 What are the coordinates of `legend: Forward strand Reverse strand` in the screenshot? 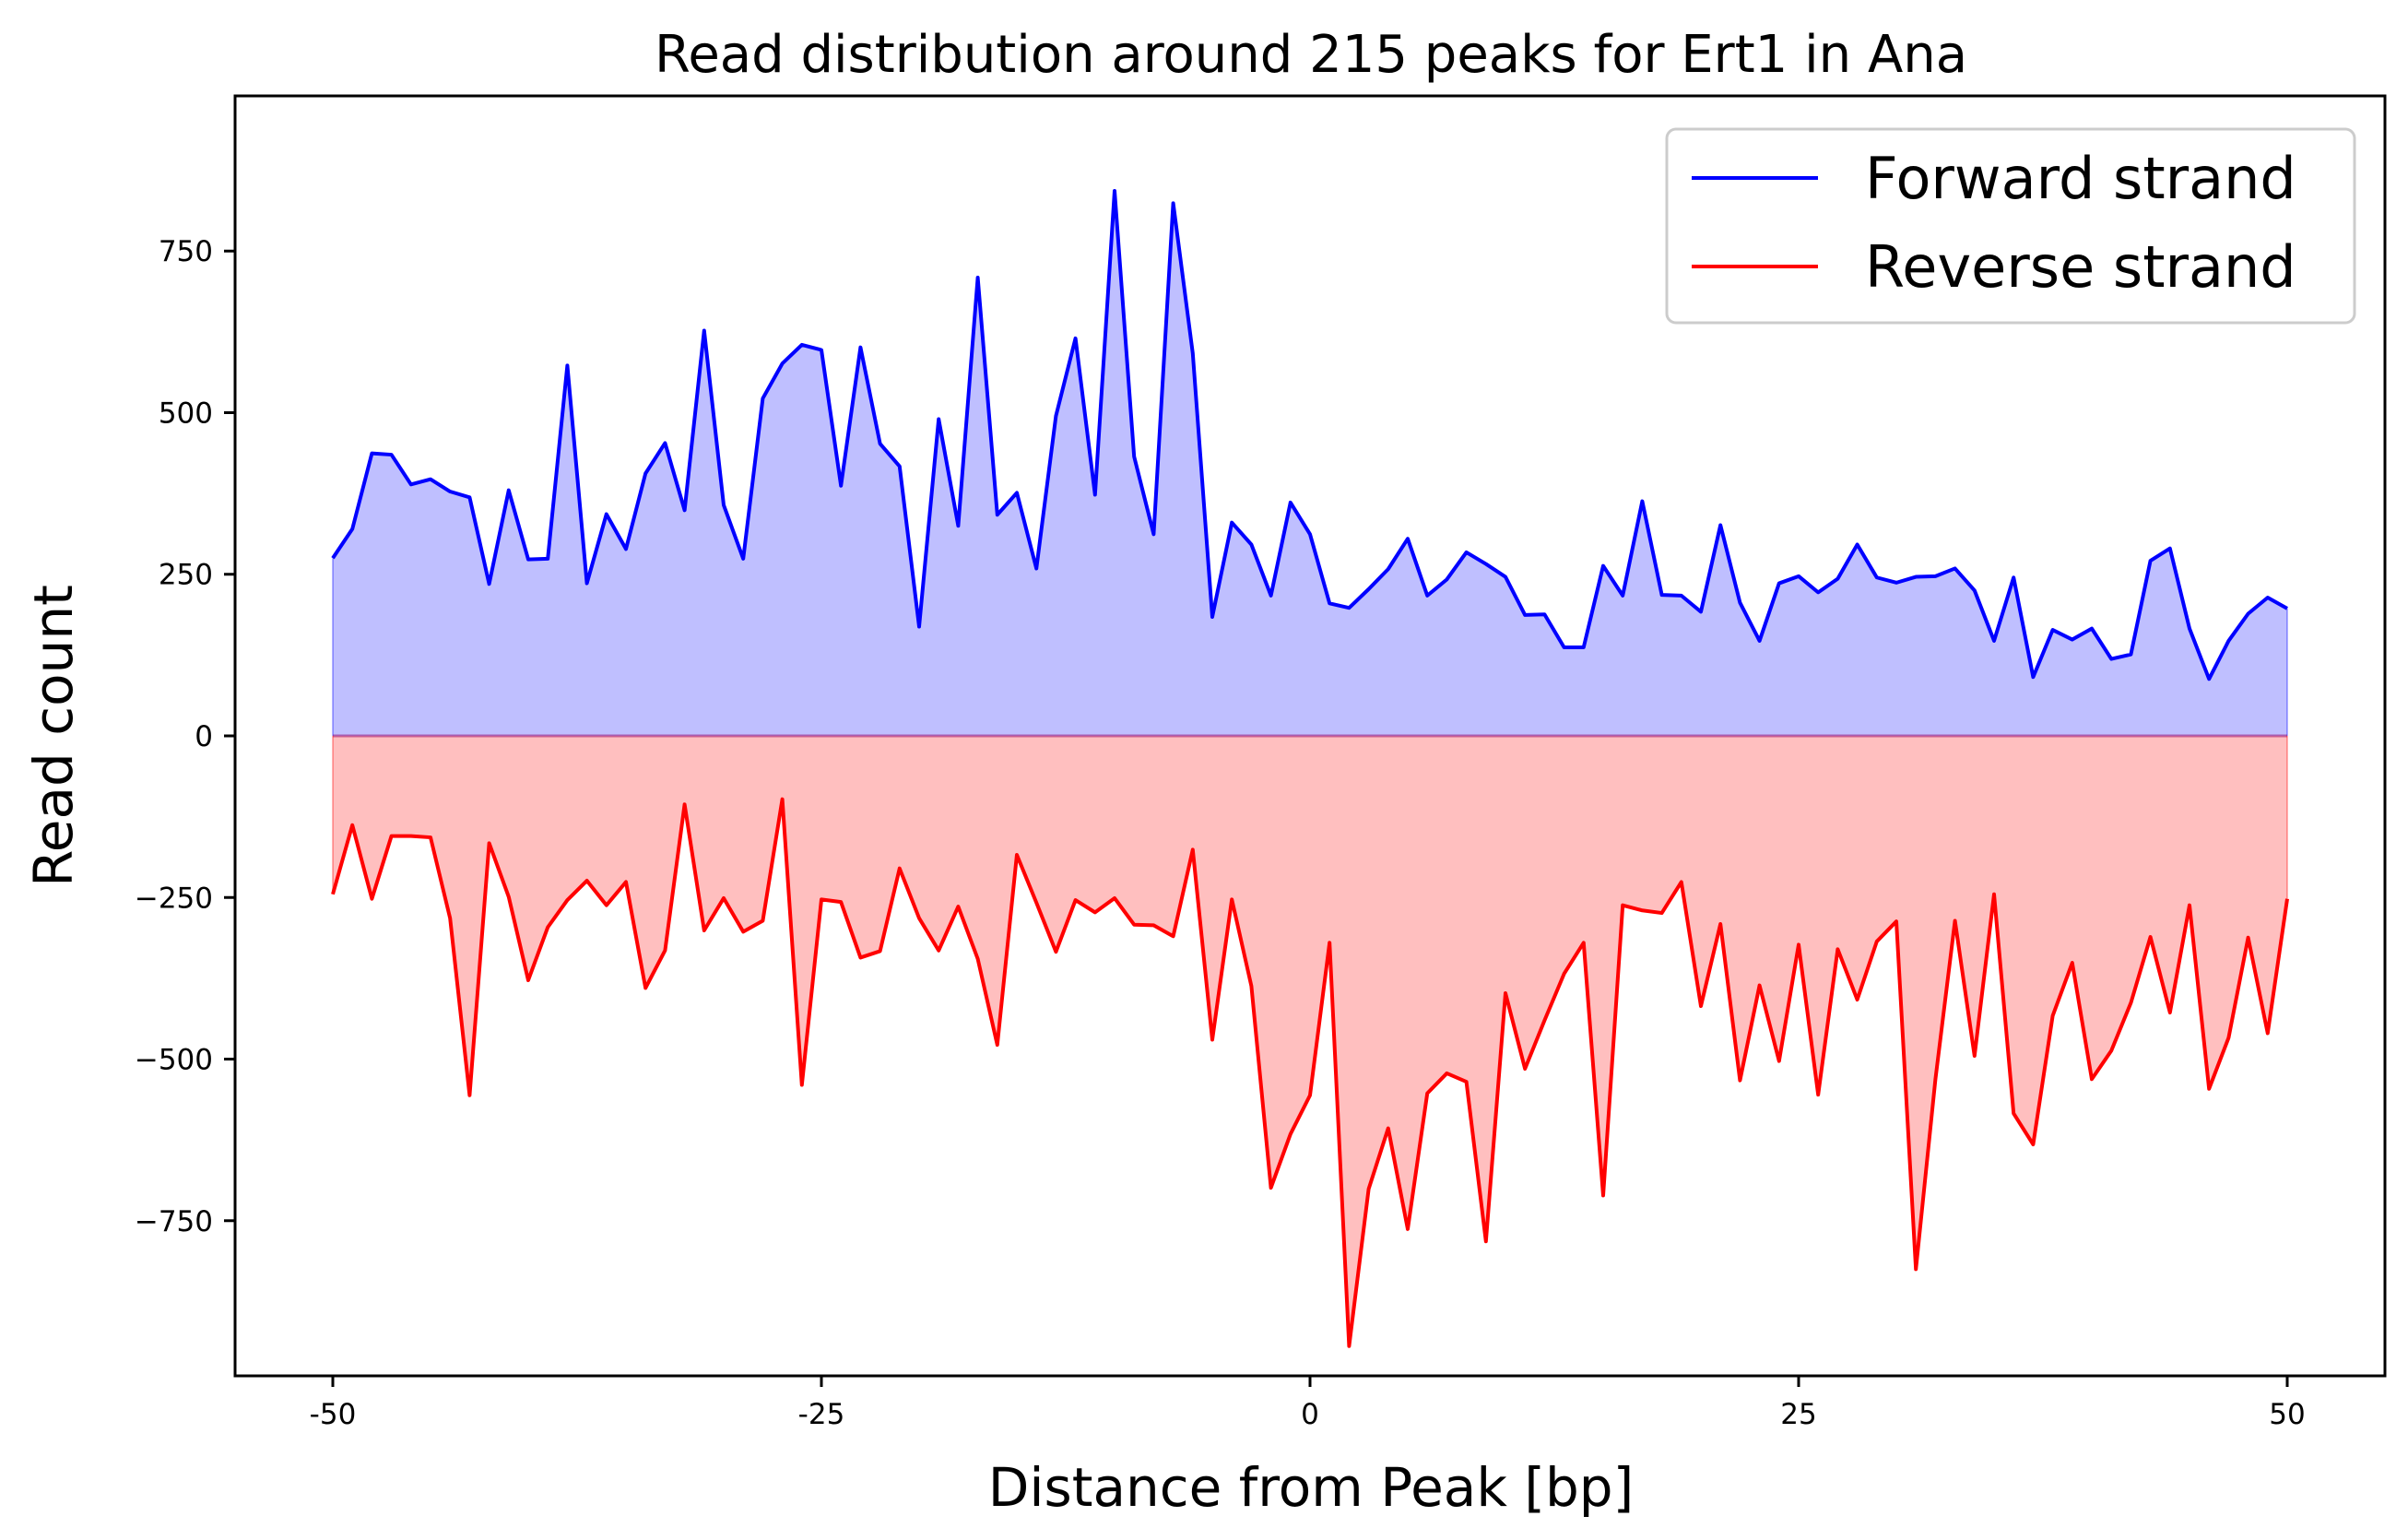 It's located at (2011, 226).